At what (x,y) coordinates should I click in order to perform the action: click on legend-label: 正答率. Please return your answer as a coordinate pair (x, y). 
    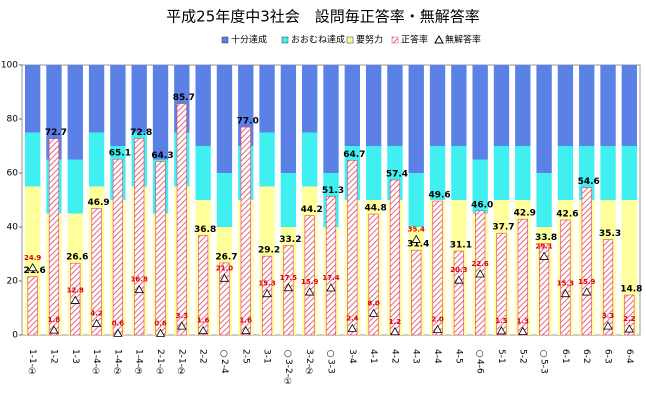
    Looking at the image, I should click on (414, 40).